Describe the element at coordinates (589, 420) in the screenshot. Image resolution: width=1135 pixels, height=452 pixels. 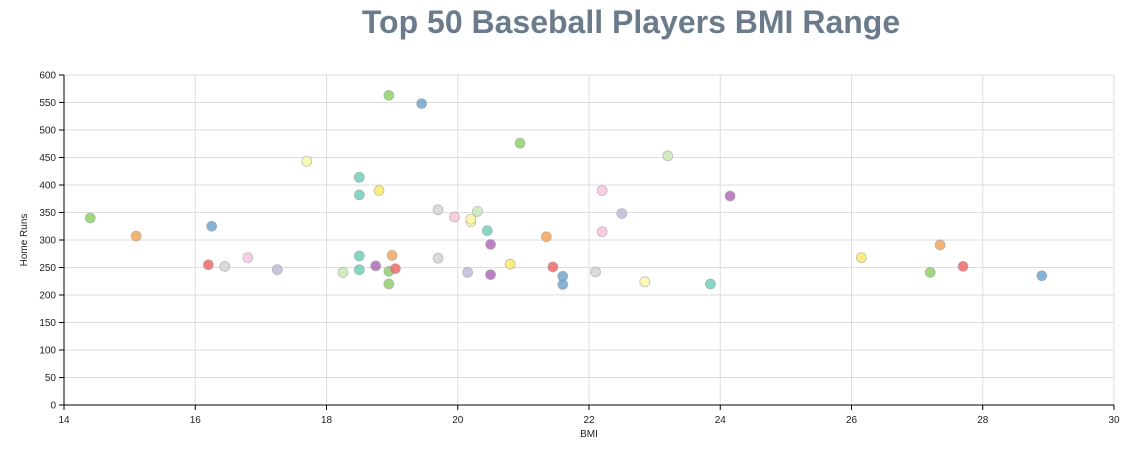
I see `x-tick-label: 22` at that location.